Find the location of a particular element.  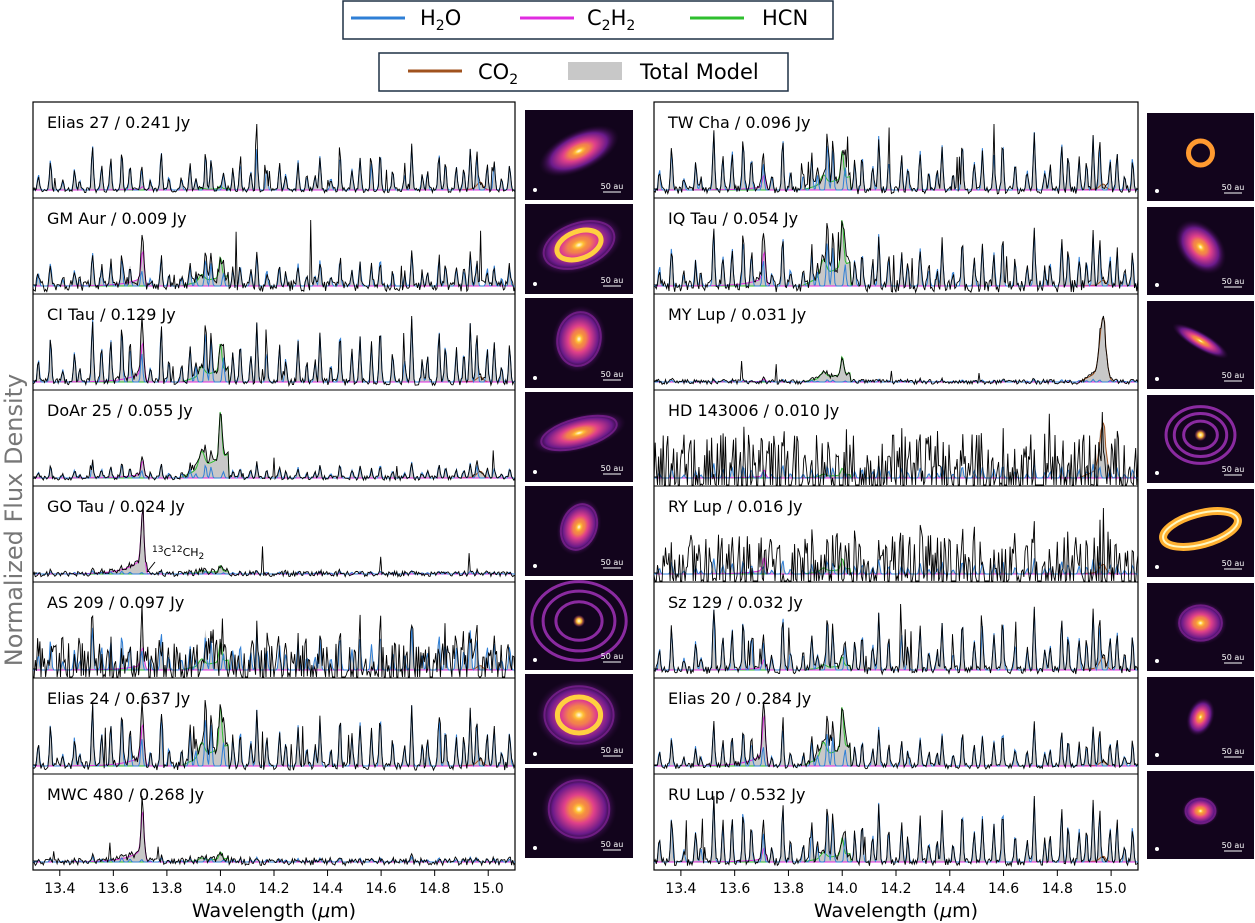

panel-label: Elias 20 / 0.284 Jy is located at coordinates (739, 698).